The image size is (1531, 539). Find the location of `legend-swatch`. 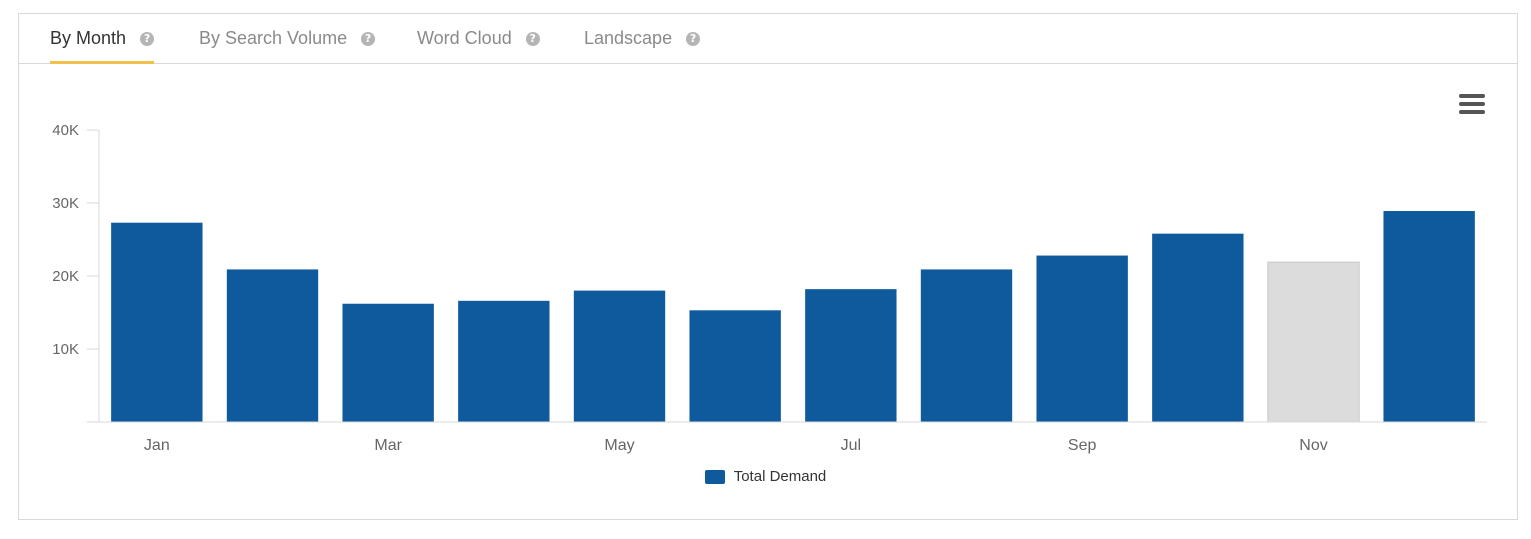

legend-swatch is located at coordinates (714, 476).